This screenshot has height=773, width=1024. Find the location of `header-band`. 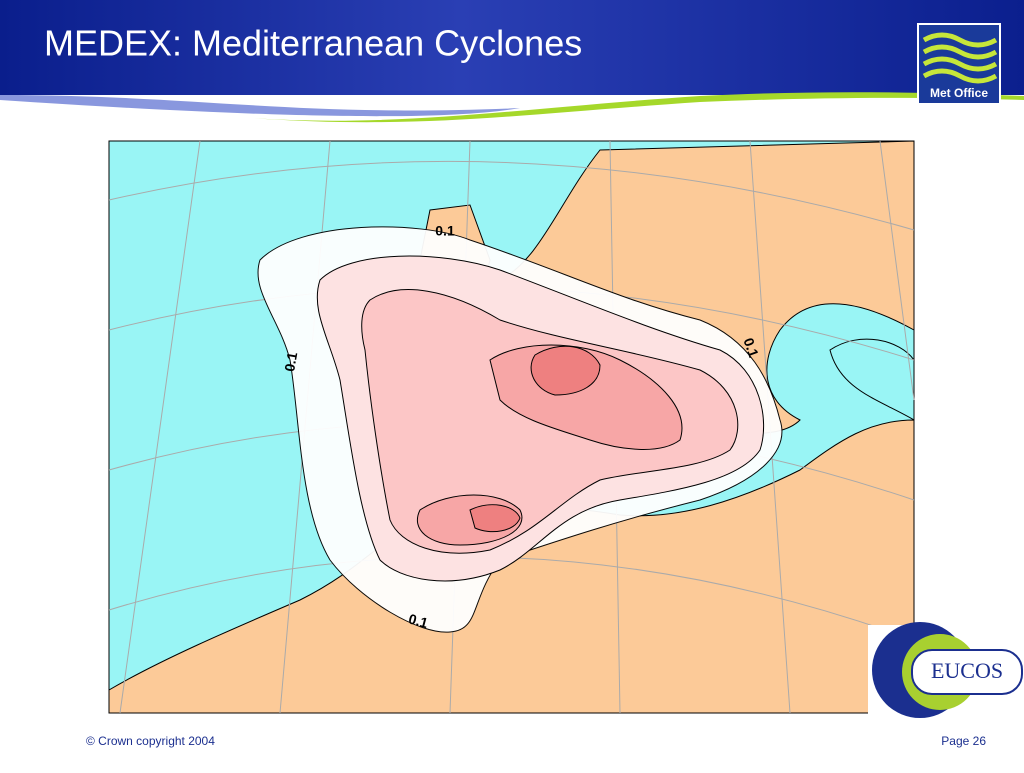

header-band is located at coordinates (512, 47).